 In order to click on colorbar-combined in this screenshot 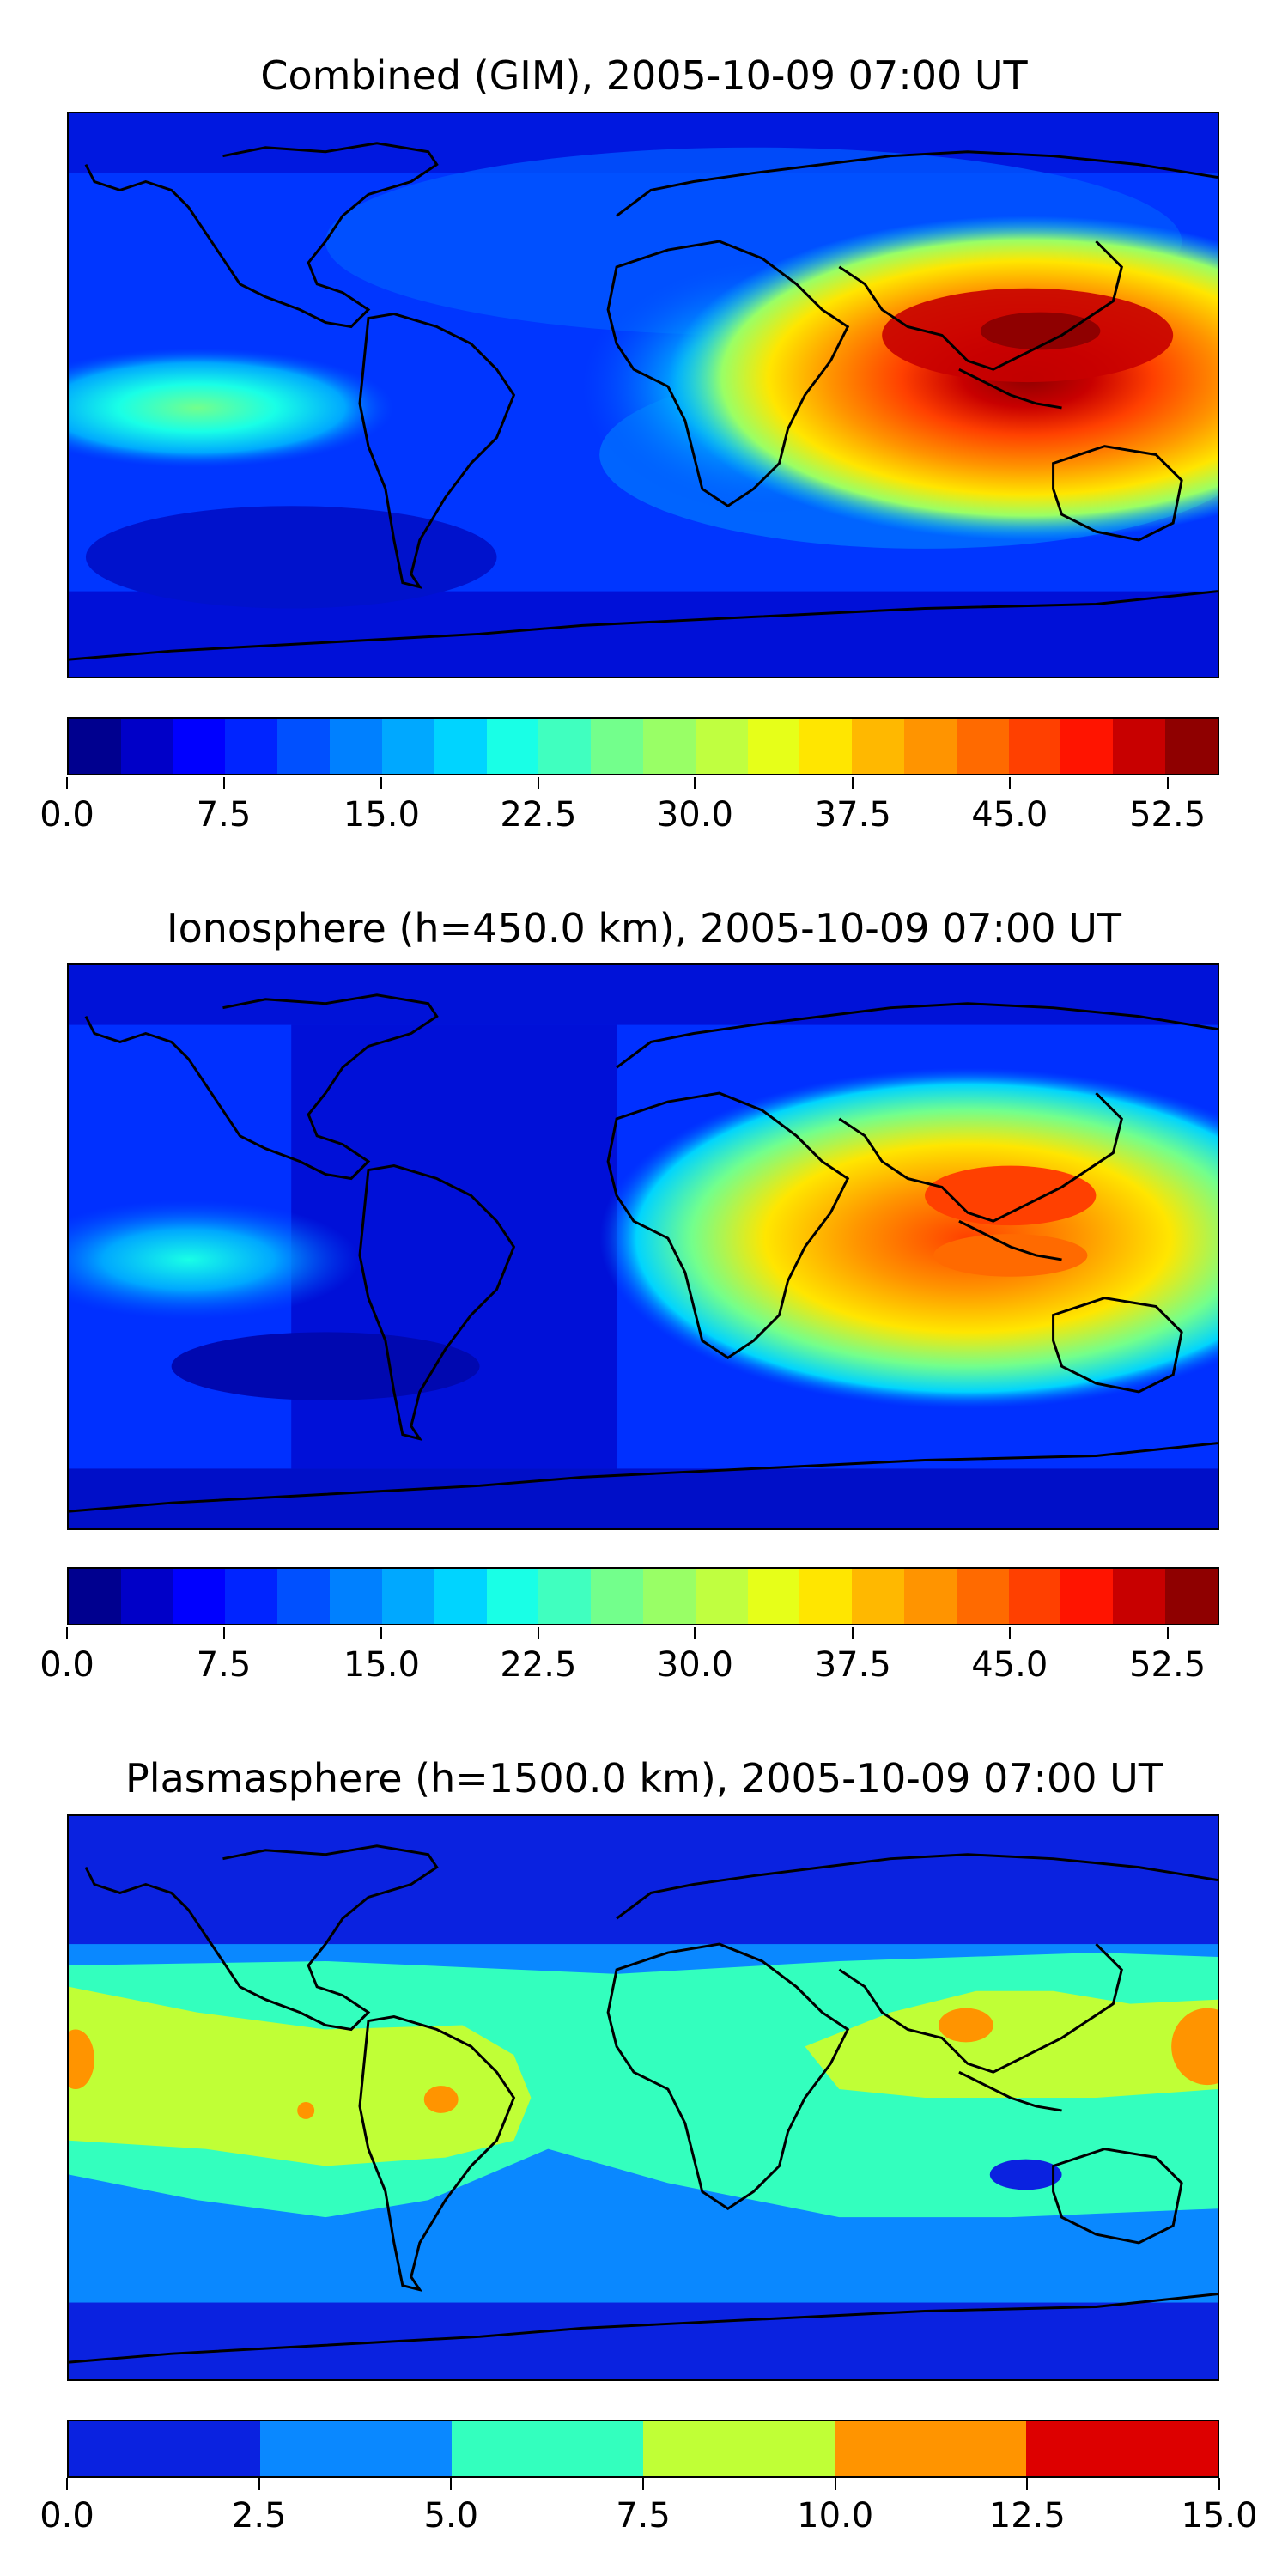, I will do `click(643, 746)`.